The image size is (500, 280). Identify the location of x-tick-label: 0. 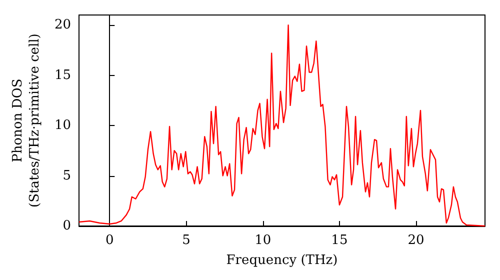
(110, 240).